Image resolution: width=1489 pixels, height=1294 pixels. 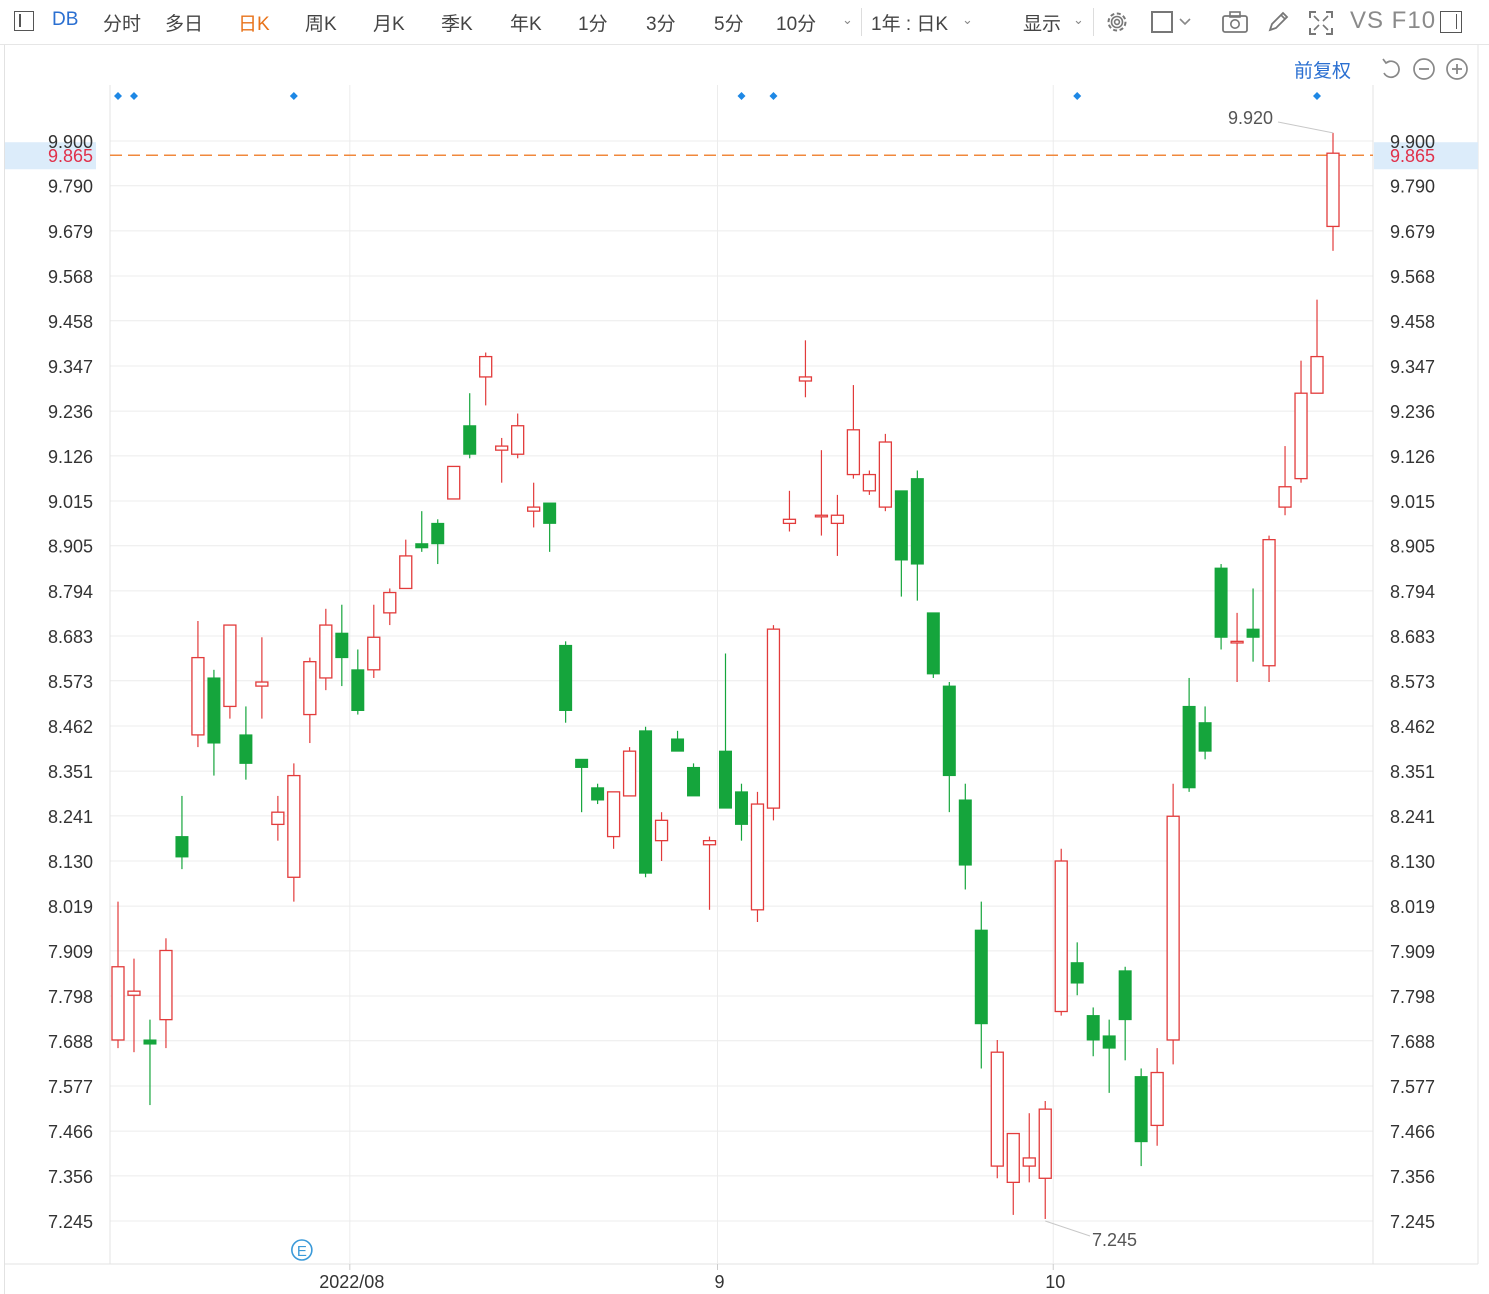 I want to click on tab-intraday: 分时, so click(x=122, y=24).